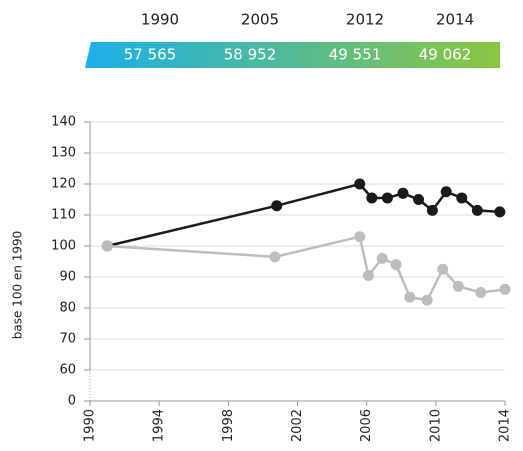  What do you see at coordinates (67, 339) in the screenshot?
I see `y-tick-label: 70` at bounding box center [67, 339].